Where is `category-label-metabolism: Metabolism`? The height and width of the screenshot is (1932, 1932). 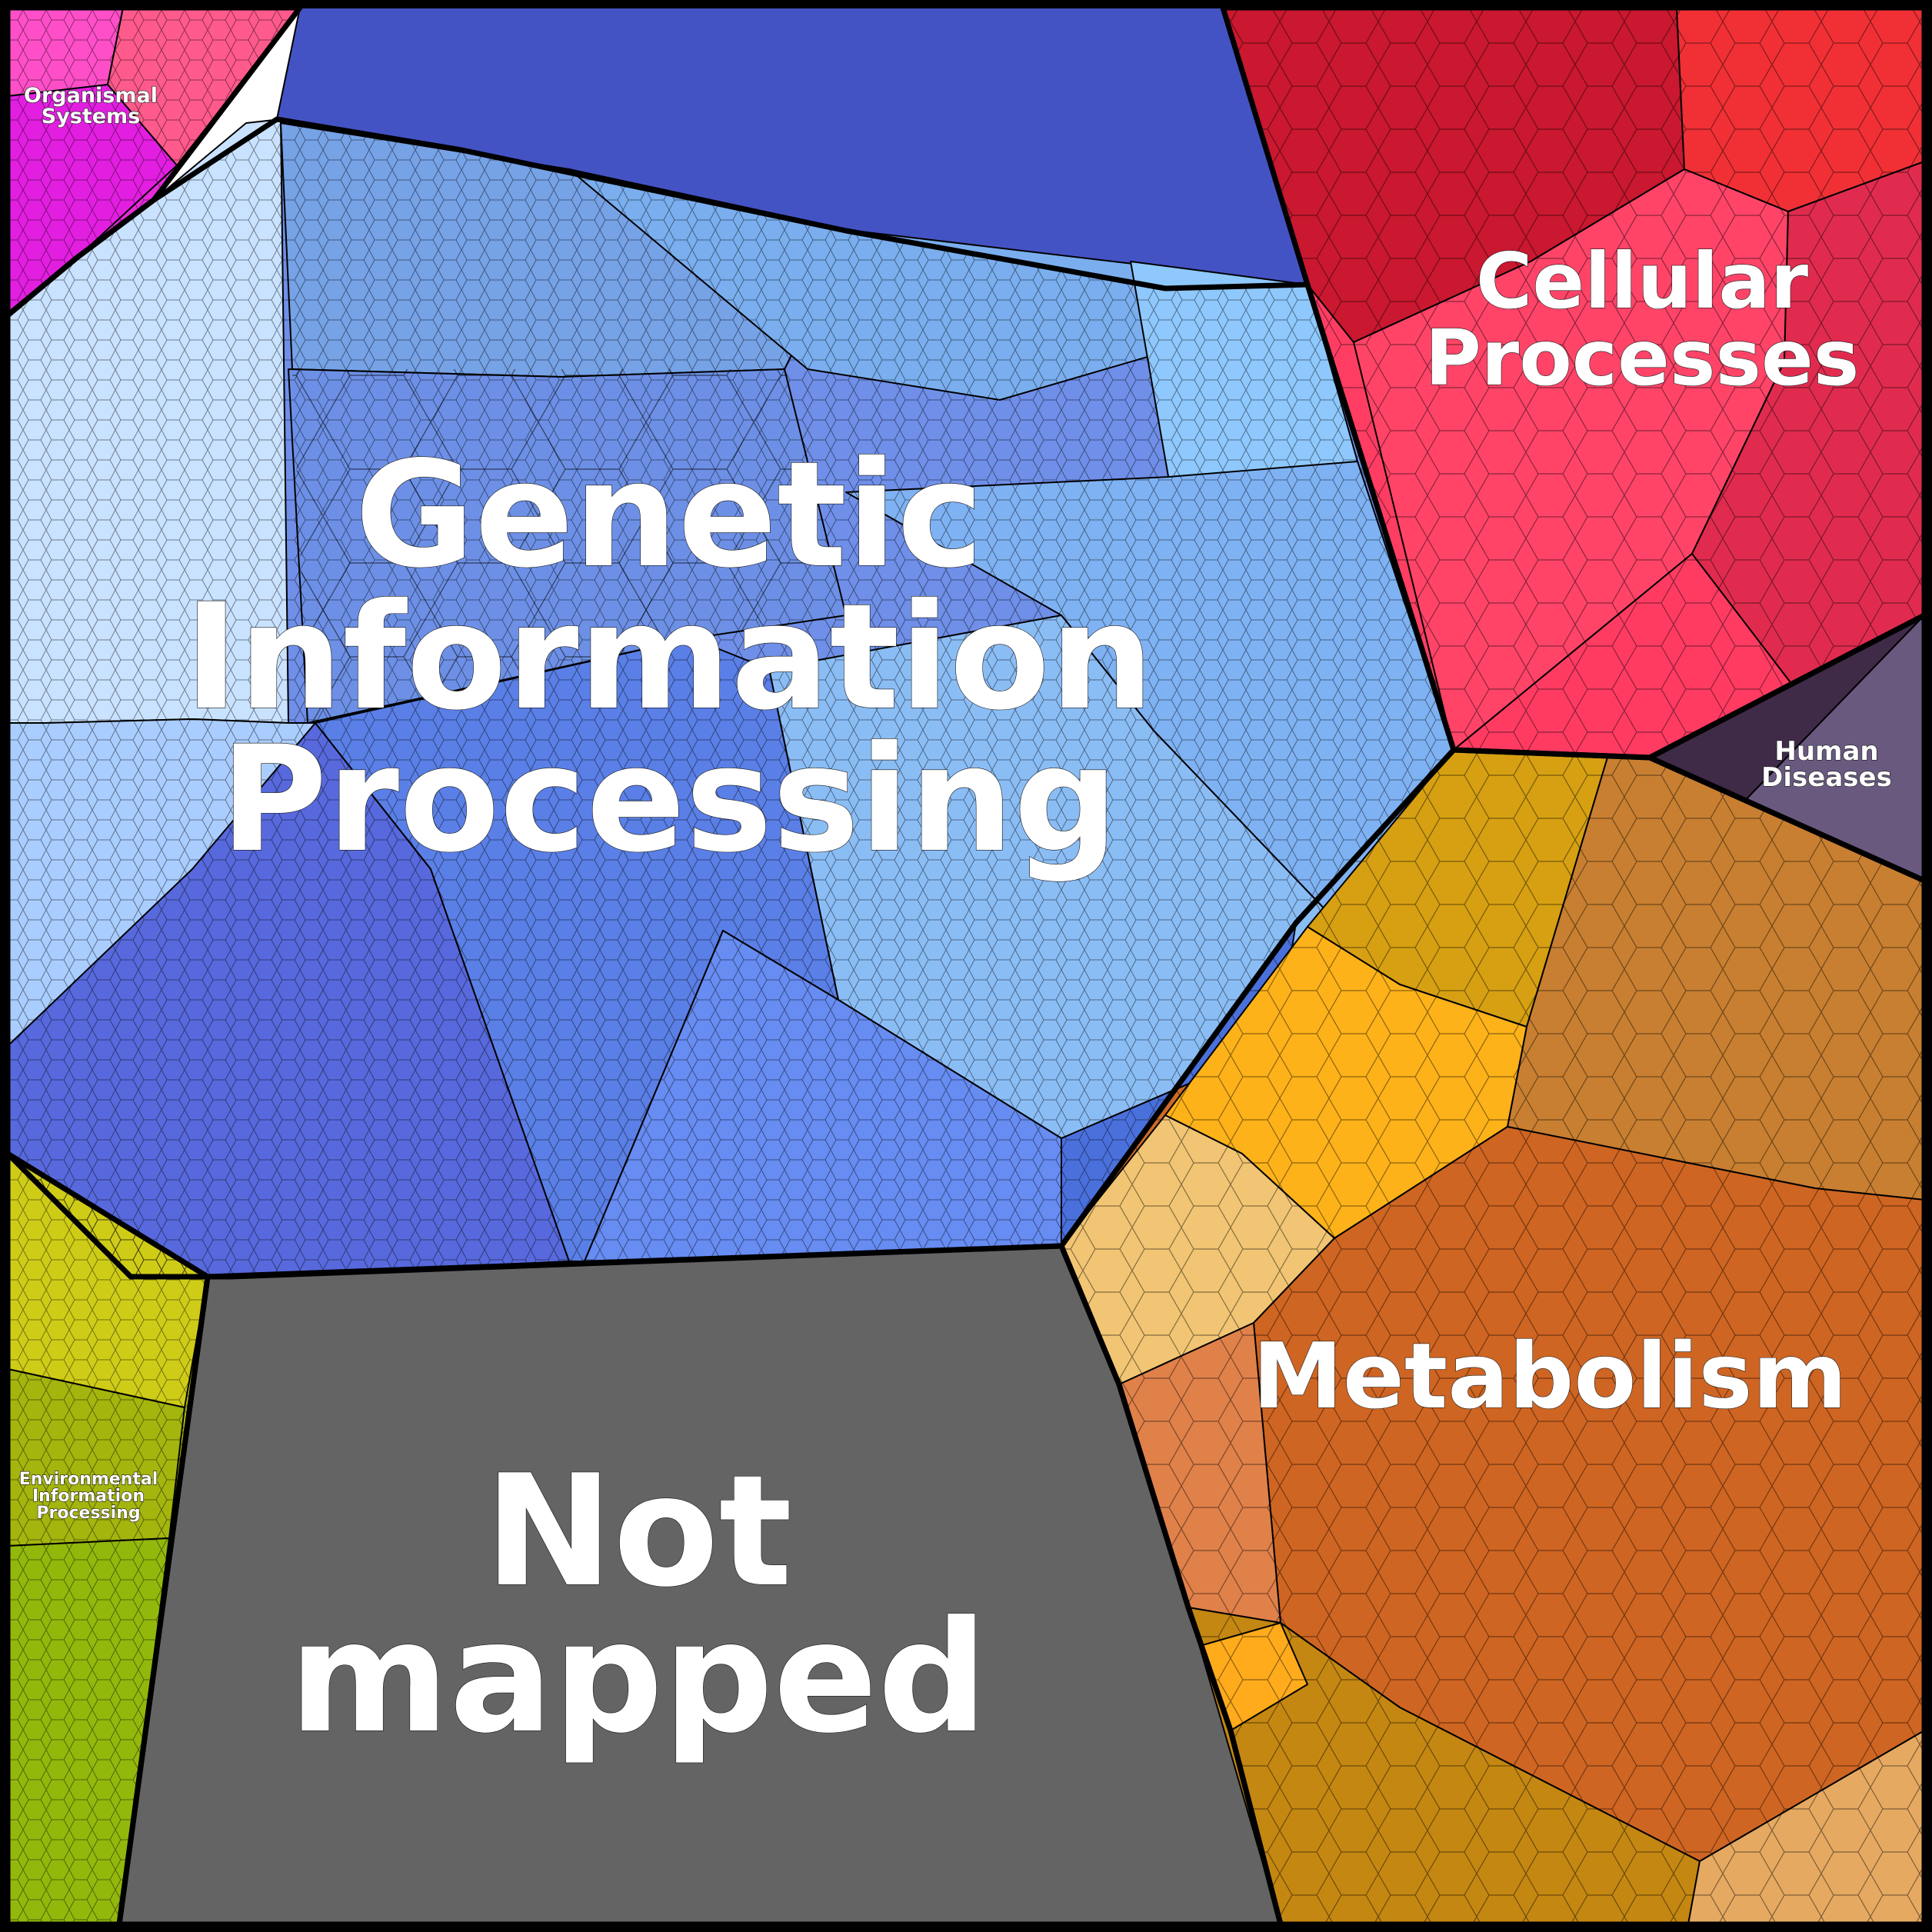
category-label-metabolism: Metabolism is located at coordinates (1549, 1376).